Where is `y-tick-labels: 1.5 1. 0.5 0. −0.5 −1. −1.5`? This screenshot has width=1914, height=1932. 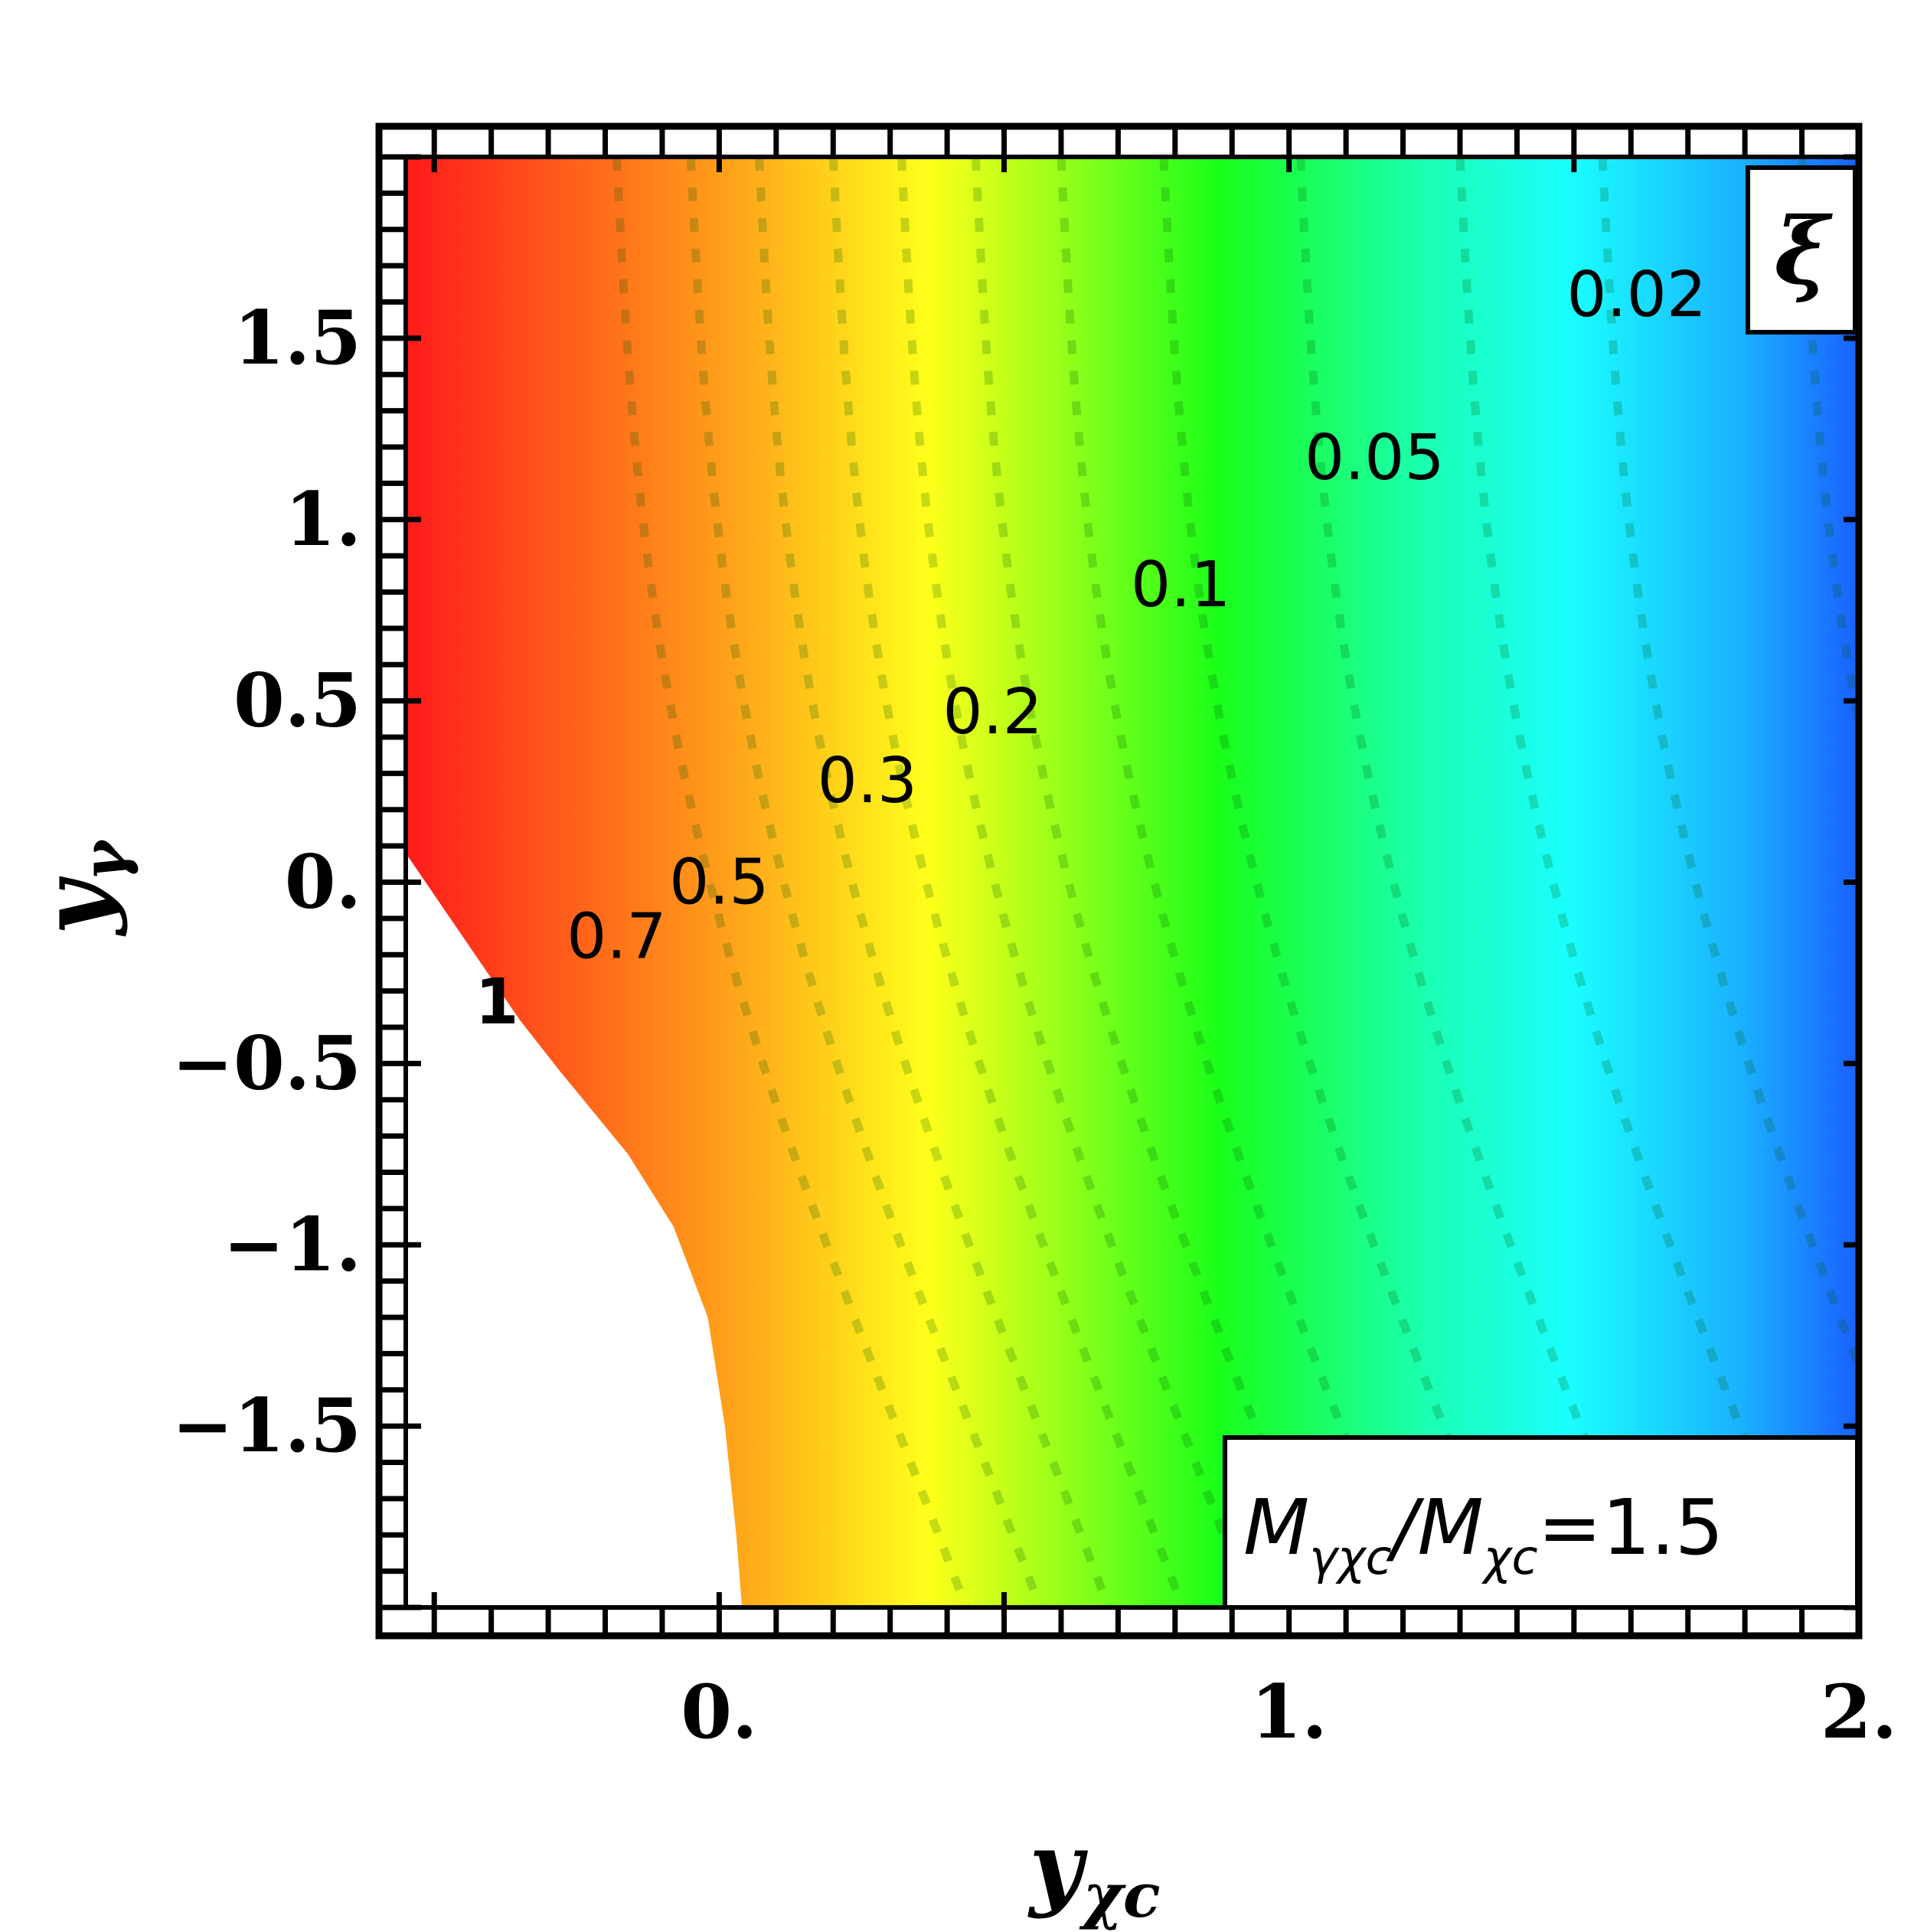
y-tick-labels: 1.5 1. 0.5 0. −0.5 −1. −1.5 is located at coordinates (266, 882).